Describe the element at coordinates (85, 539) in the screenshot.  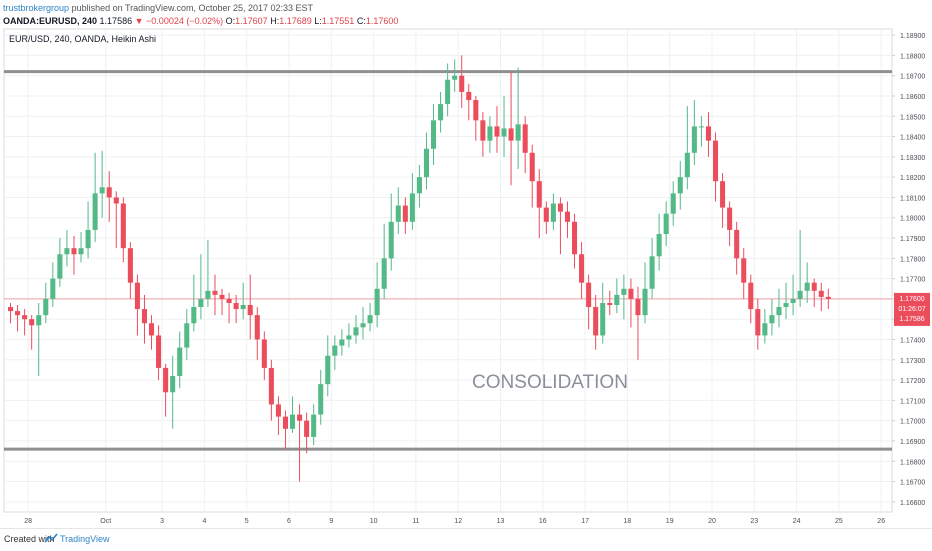
I see `tradingview-link: TradingView` at that location.